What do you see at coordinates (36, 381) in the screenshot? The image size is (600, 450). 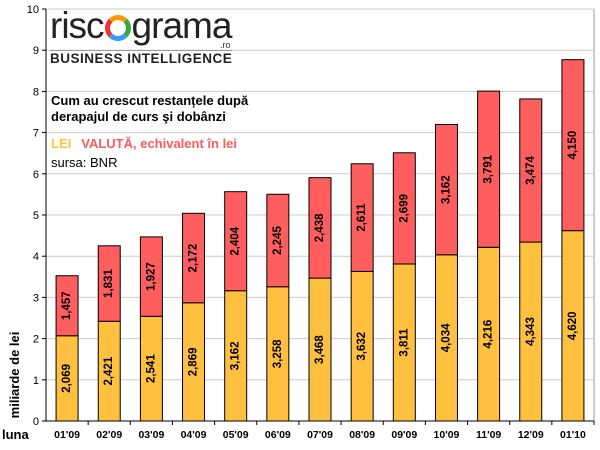 I see `y-tick-label: 1` at bounding box center [36, 381].